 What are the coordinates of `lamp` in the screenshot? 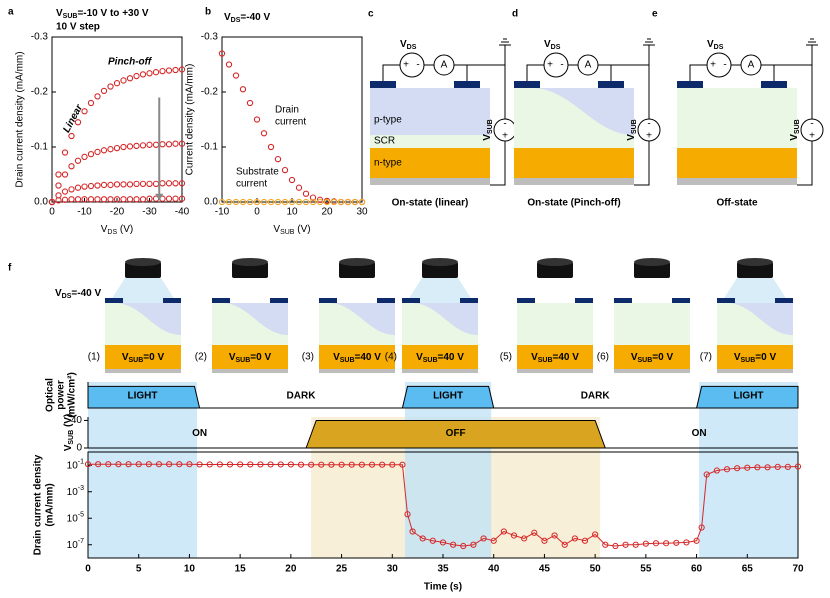 It's located at (357, 270).